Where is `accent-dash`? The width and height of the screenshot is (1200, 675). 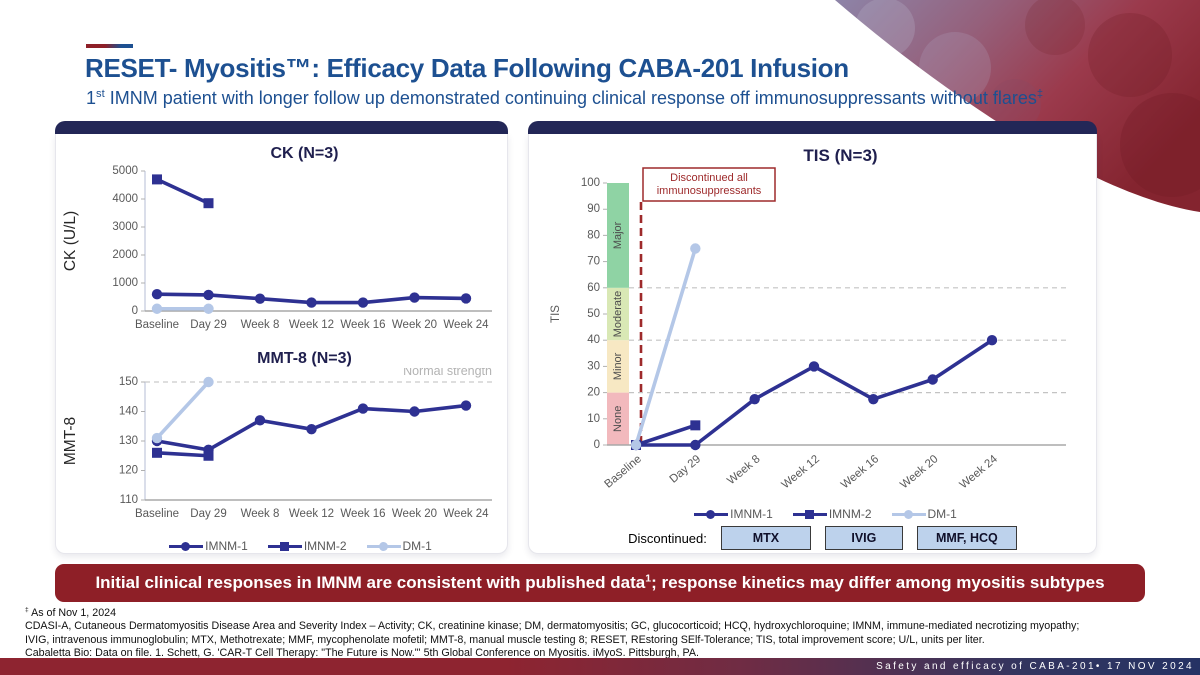 accent-dash is located at coordinates (109, 46).